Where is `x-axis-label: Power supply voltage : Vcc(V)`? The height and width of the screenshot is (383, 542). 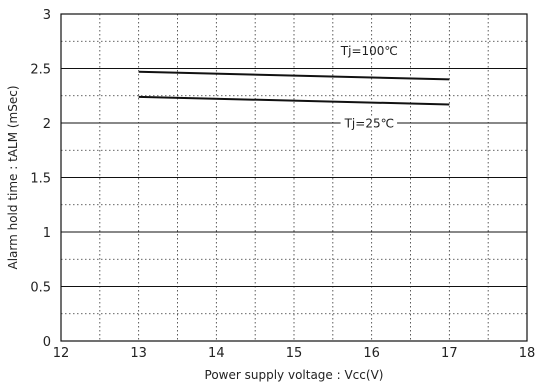 x-axis-label: Power supply voltage : Vcc(V) is located at coordinates (294, 375).